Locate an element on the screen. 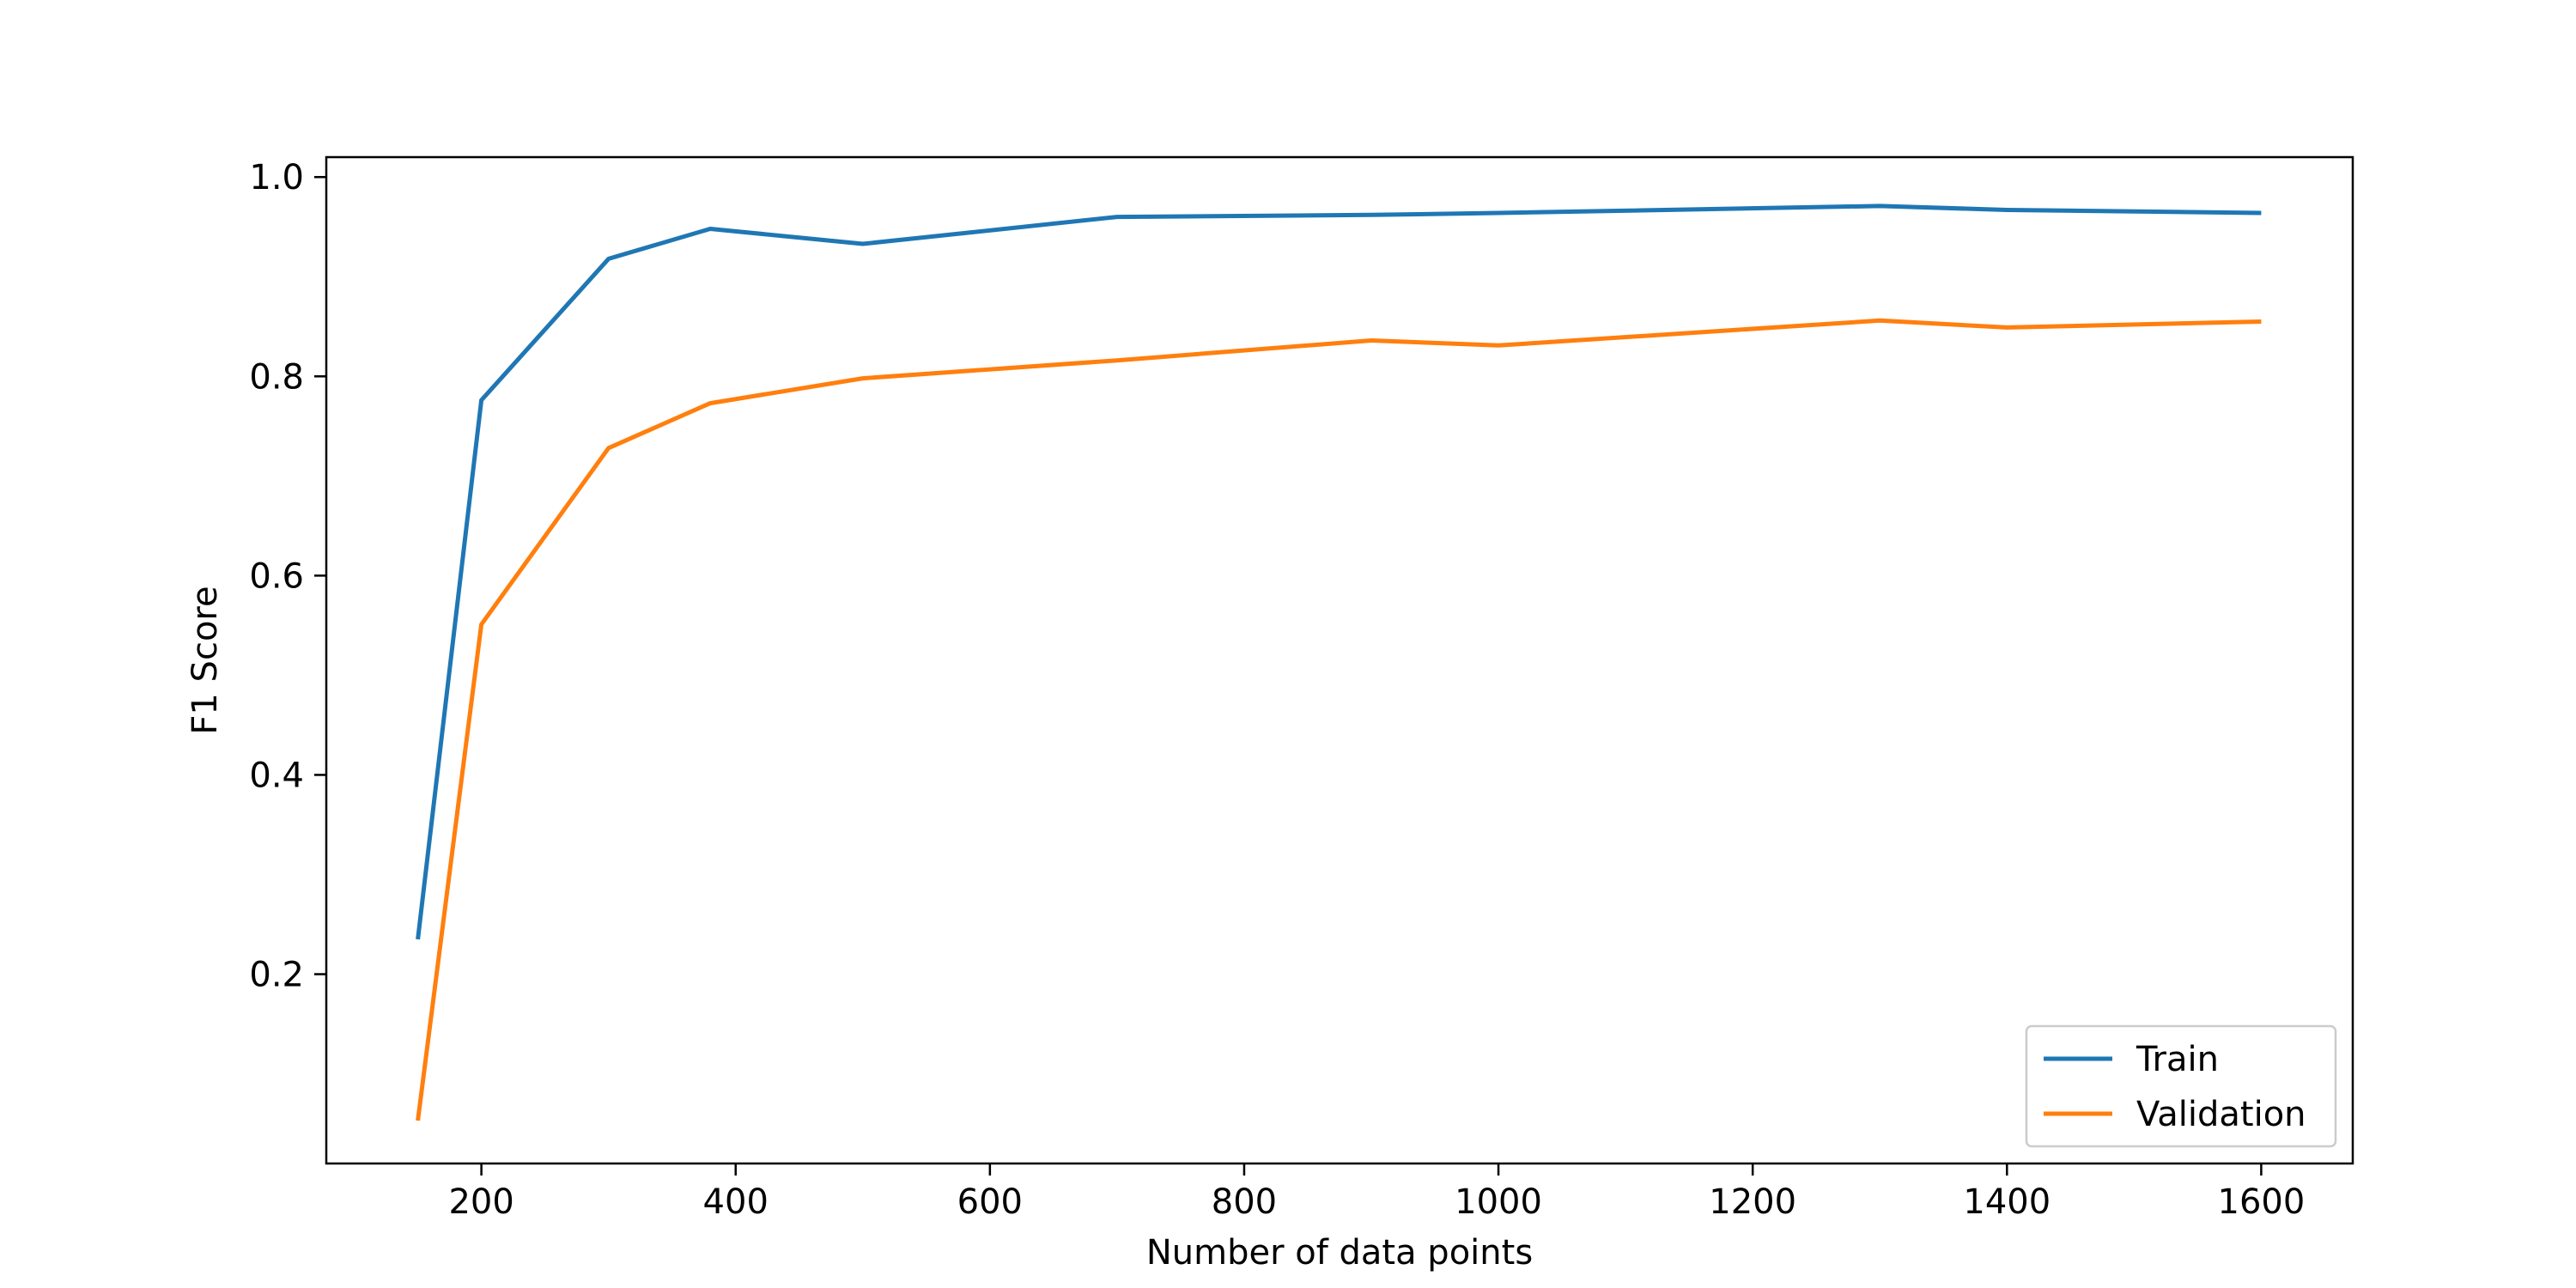 This screenshot has height=1288, width=2576. x-tick-label: 1200 is located at coordinates (1752, 1202).